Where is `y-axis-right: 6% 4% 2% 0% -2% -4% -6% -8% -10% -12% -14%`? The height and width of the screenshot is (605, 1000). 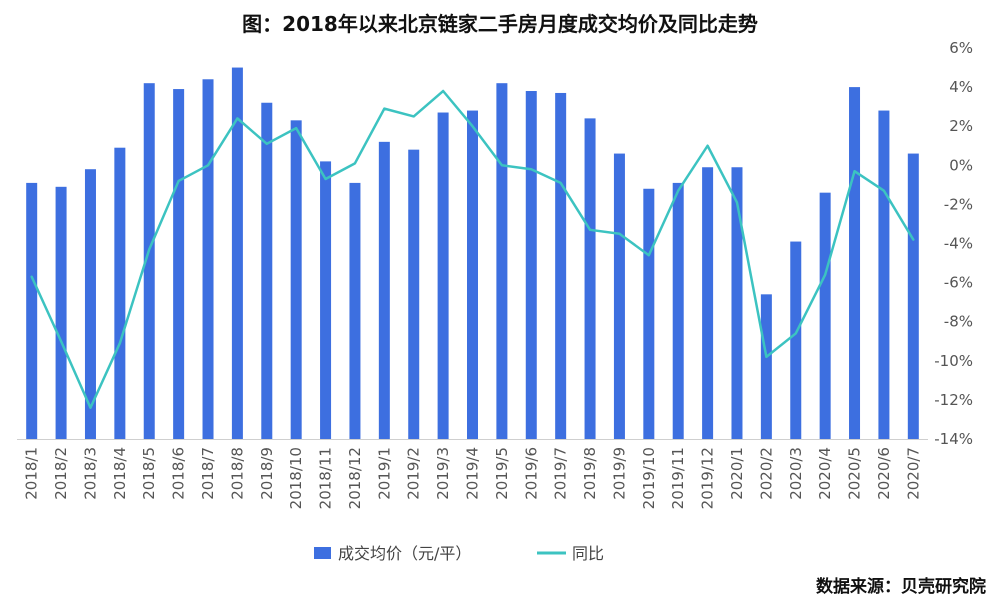 y-axis-right: 6% 4% 2% 0% -2% -4% -6% -8% -10% -12% -14% is located at coordinates (953, 243).